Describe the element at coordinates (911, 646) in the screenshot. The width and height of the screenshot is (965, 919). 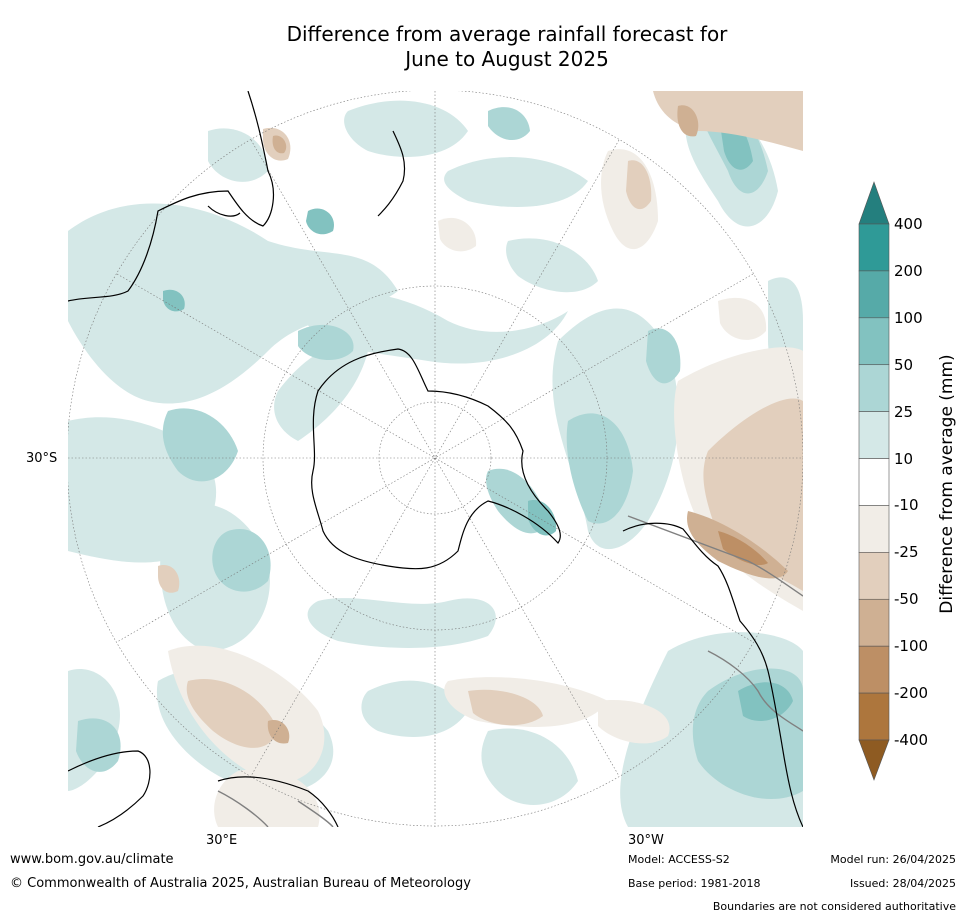
I see `colorbar-tick-label: -100` at that location.